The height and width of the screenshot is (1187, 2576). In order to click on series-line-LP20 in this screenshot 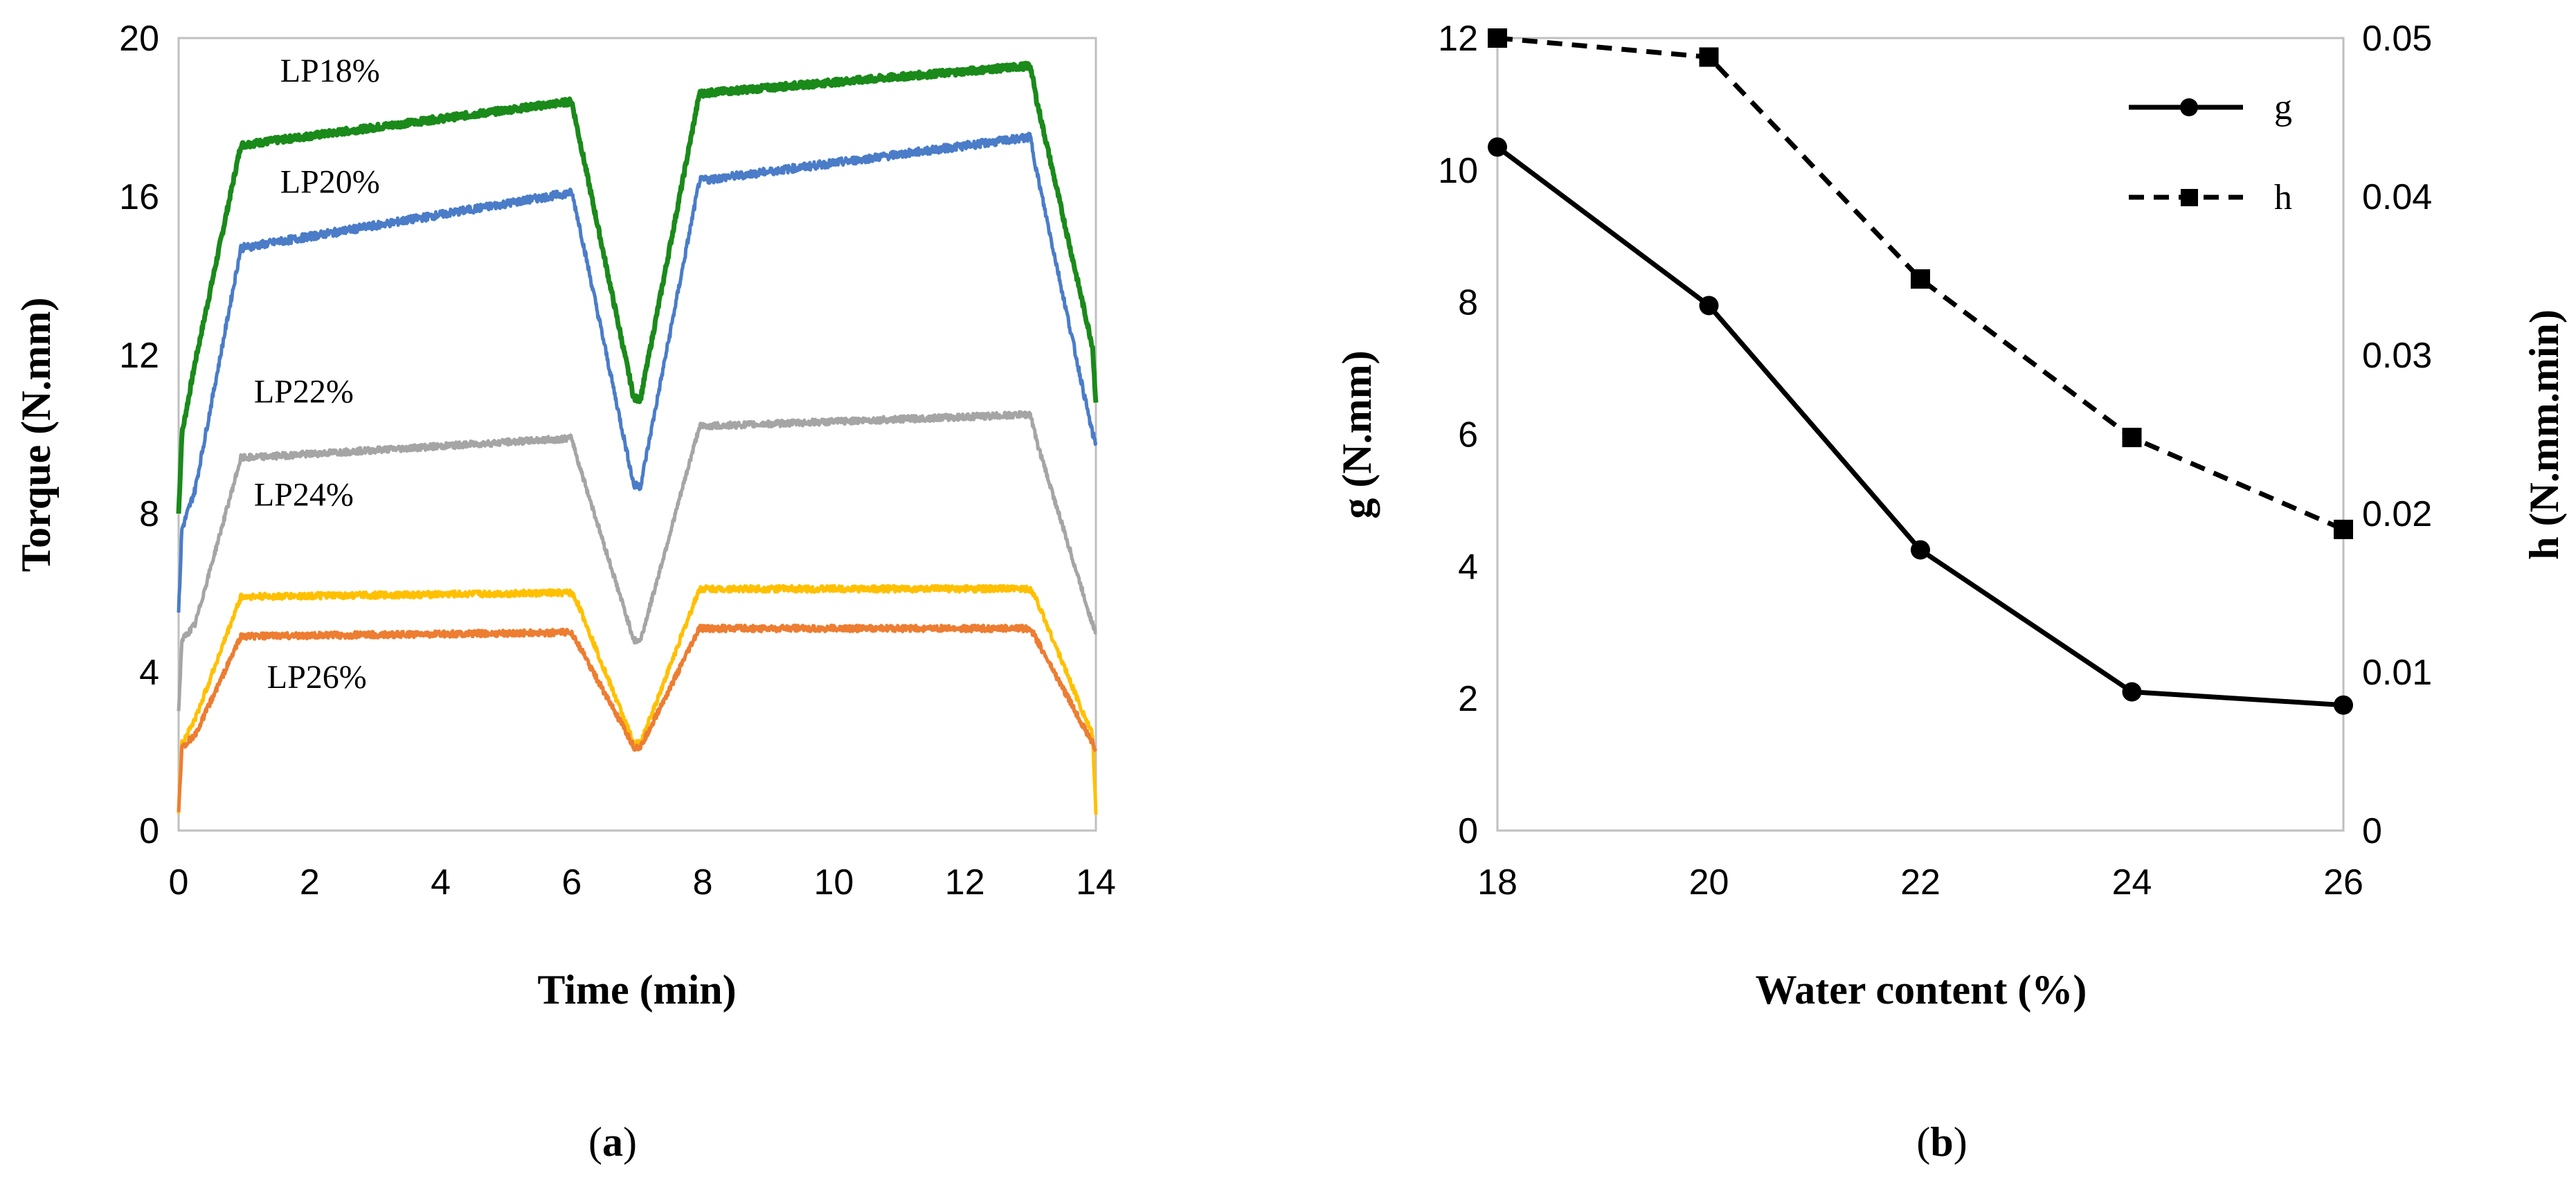, I will do `click(637, 372)`.